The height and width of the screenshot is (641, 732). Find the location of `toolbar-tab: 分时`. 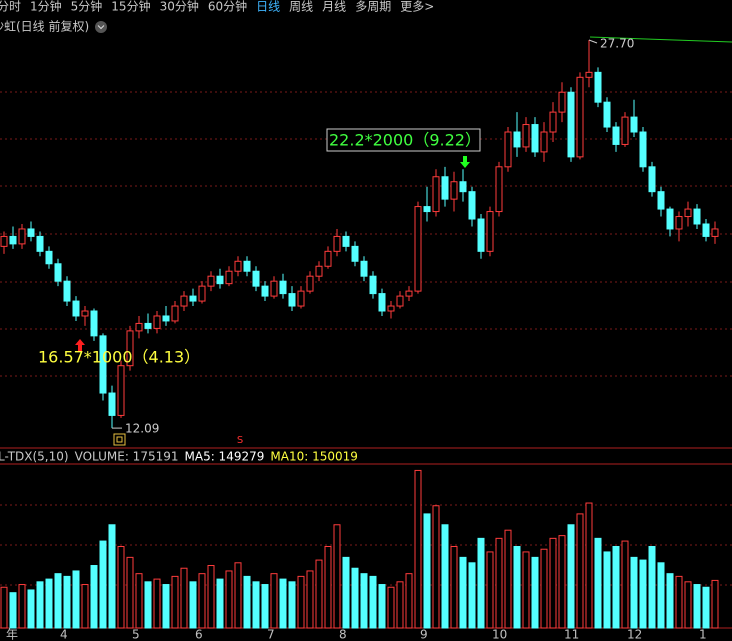

toolbar-tab: 分时 is located at coordinates (10, 7).